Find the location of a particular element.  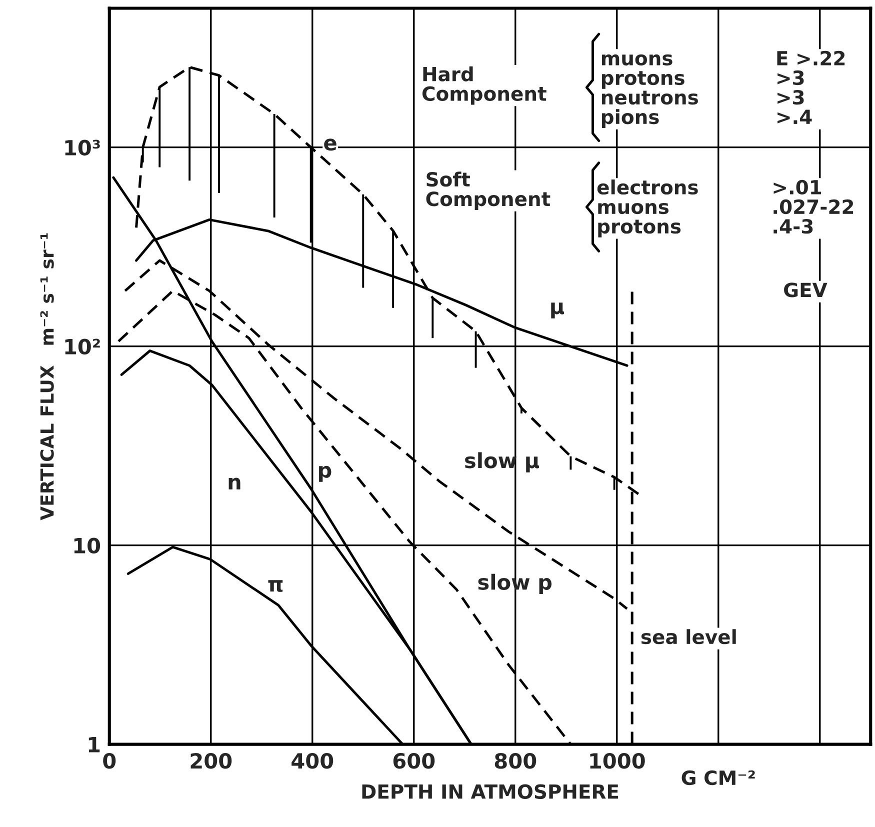

x-axis-title: DEPTH IN ATMOSPHERE is located at coordinates (490, 791).